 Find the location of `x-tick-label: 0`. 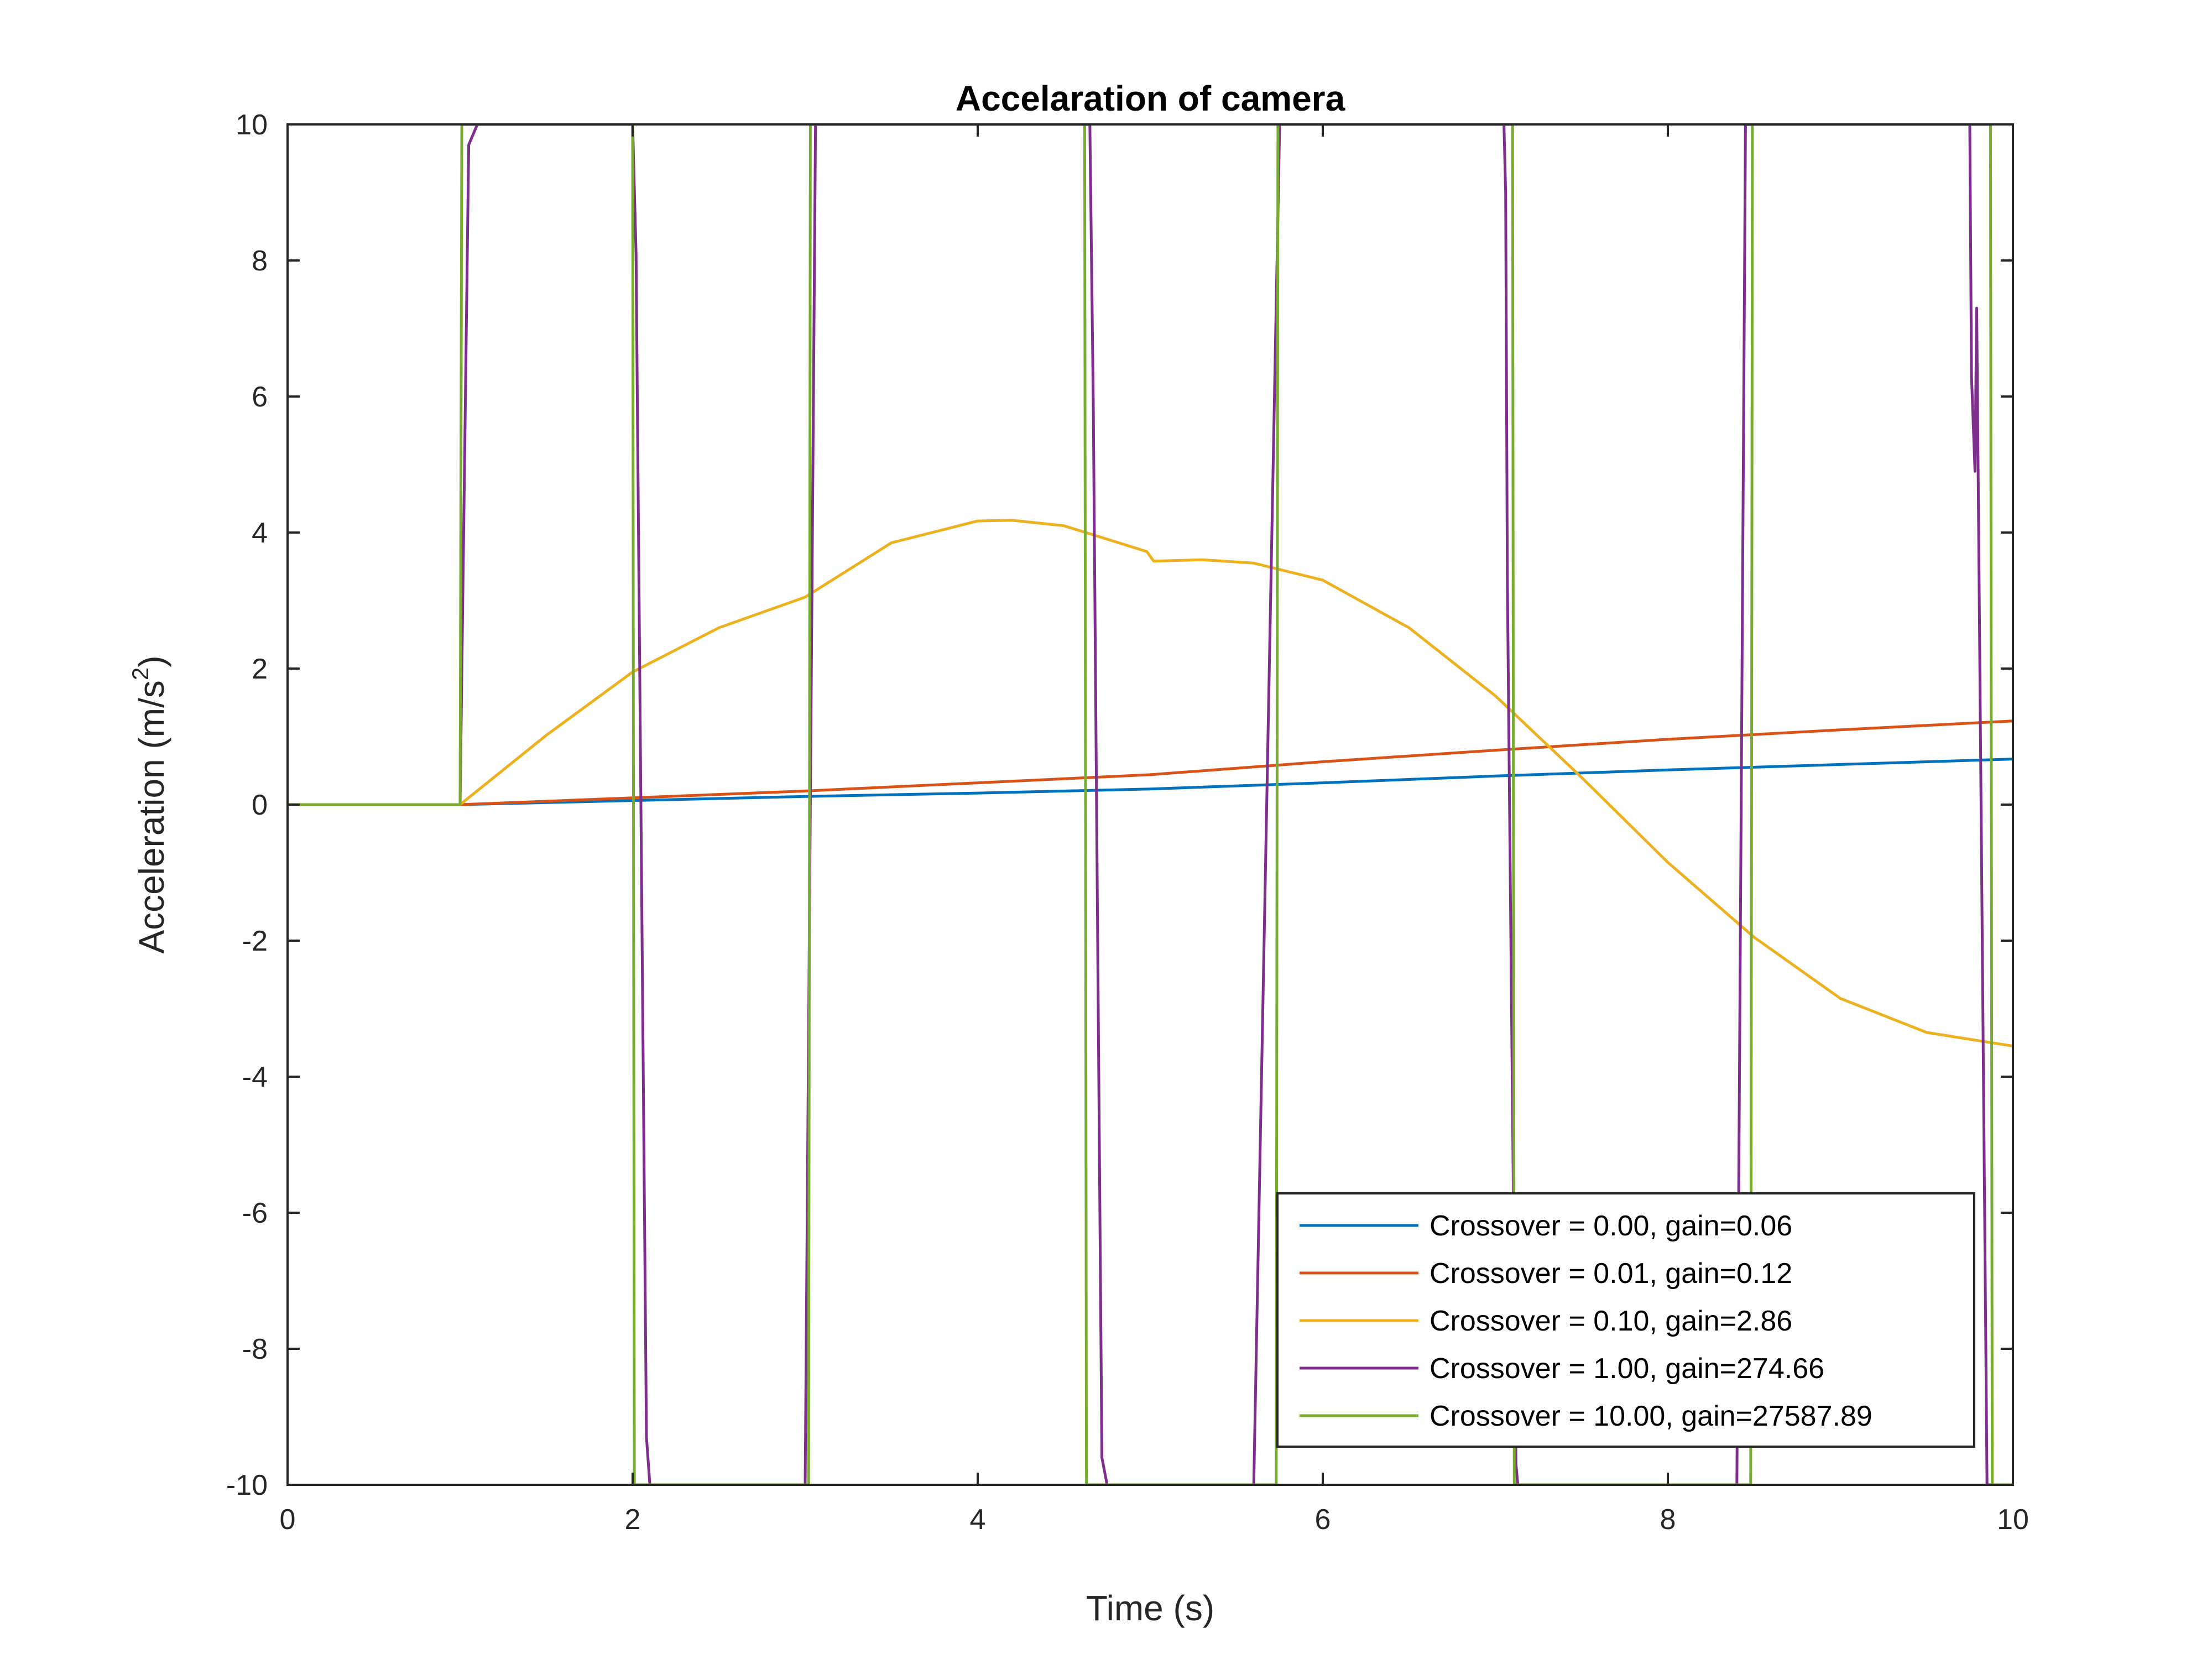

x-tick-label: 0 is located at coordinates (288, 1520).